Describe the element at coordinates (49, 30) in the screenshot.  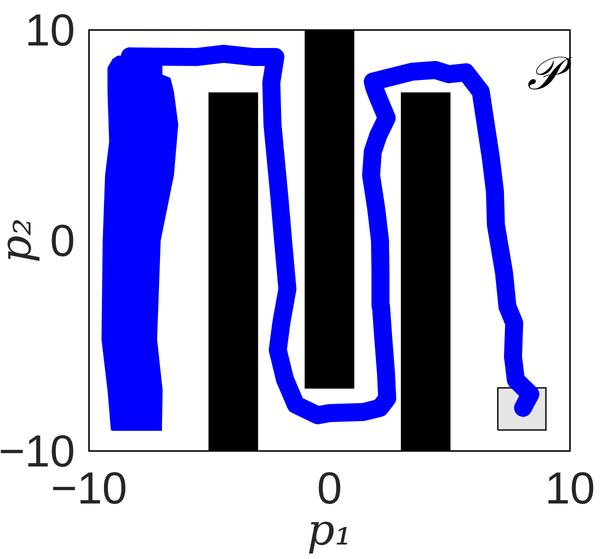
I see `y-tick-label: 10` at that location.